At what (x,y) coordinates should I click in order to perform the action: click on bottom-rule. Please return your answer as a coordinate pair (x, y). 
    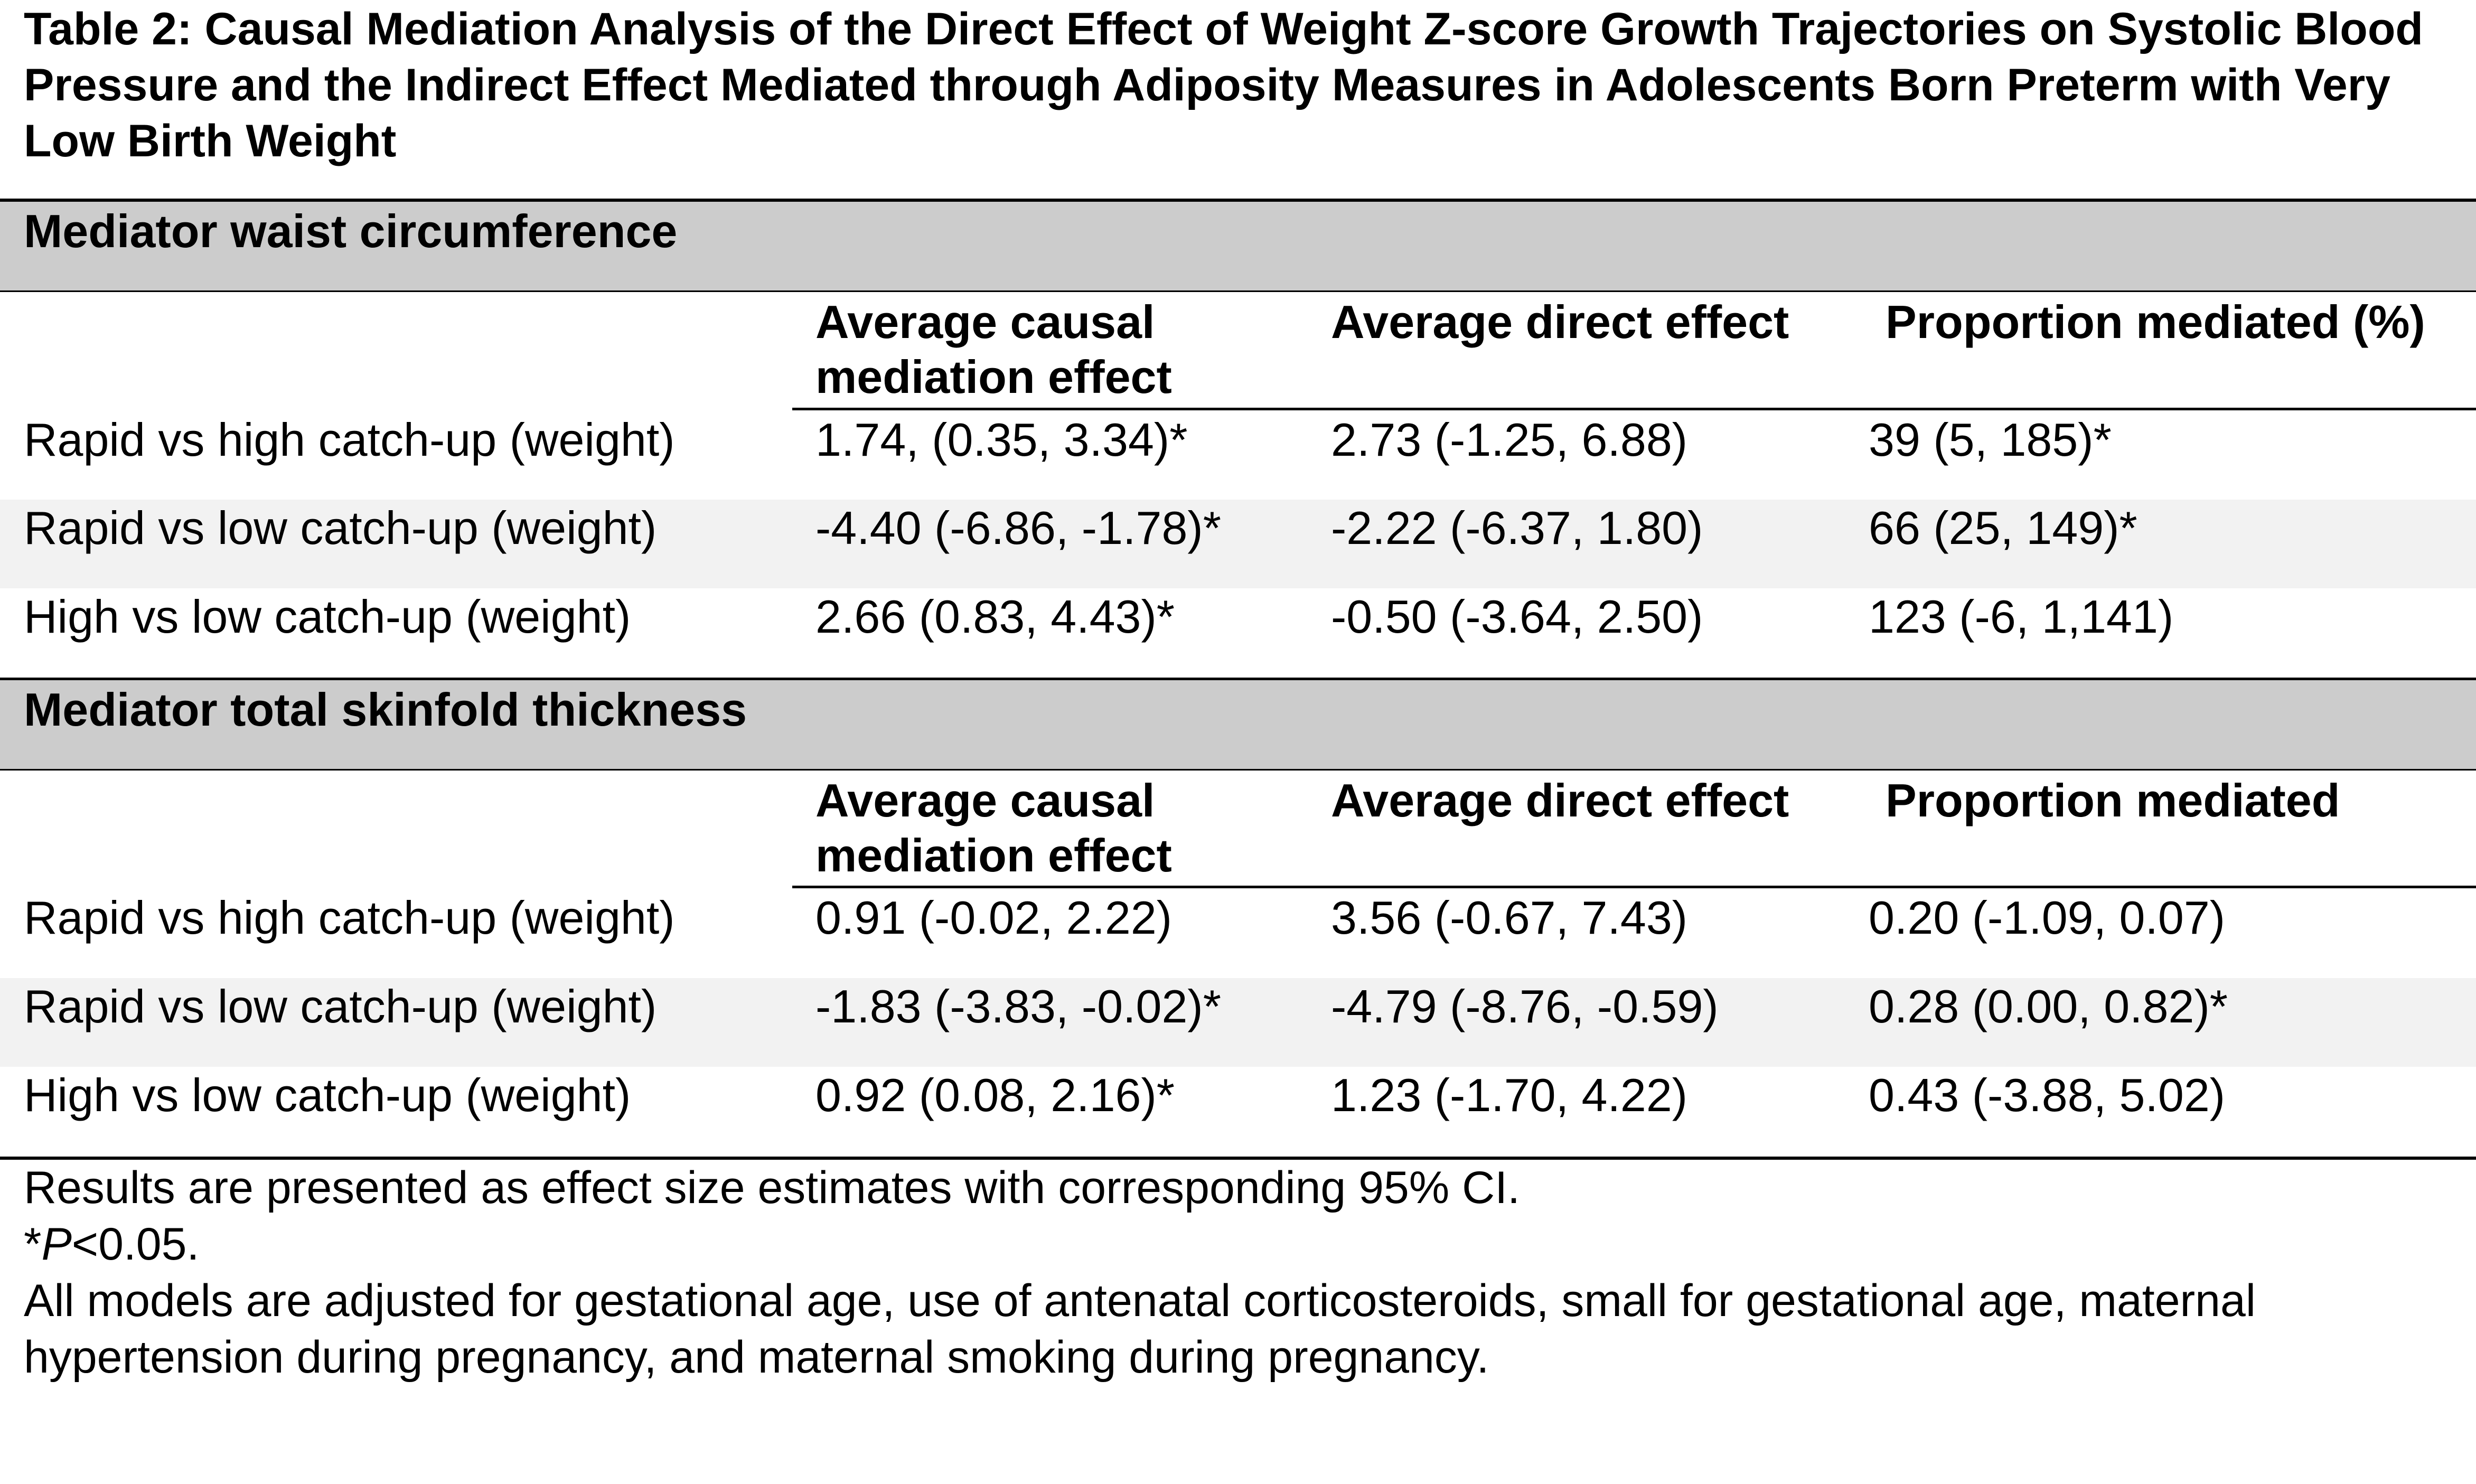
    Looking at the image, I should click on (1238, 1158).